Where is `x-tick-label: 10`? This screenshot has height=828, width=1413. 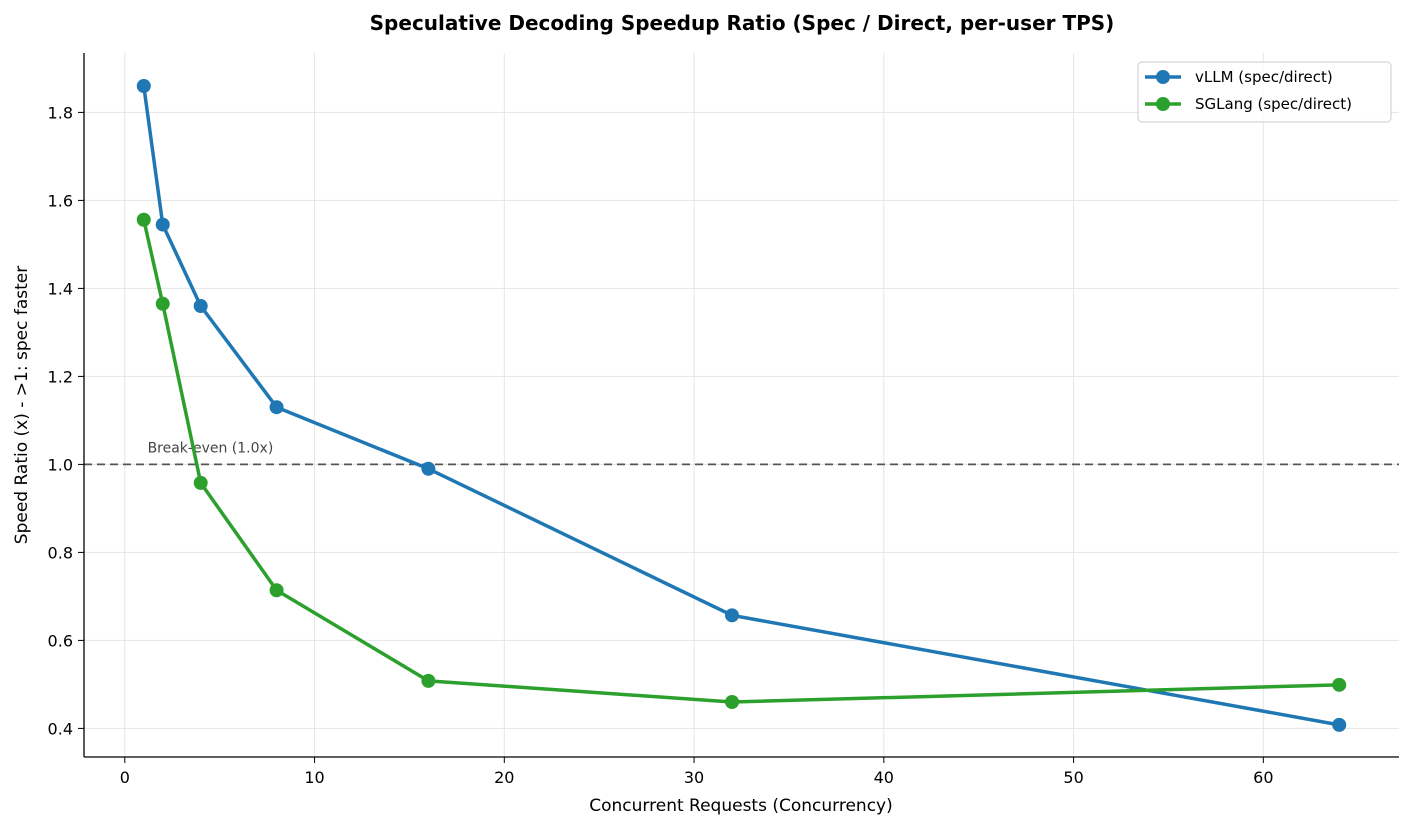 x-tick-label: 10 is located at coordinates (314, 777).